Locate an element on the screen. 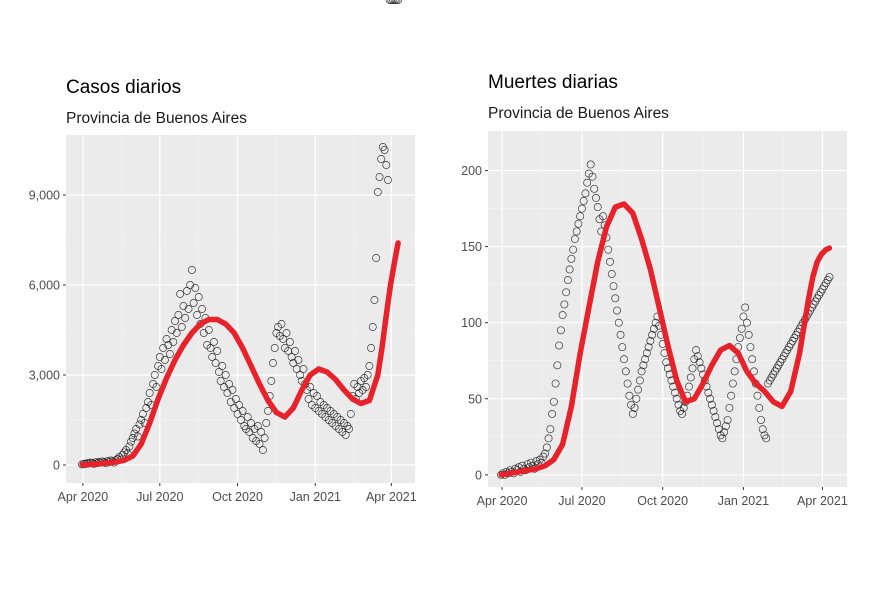 Image resolution: width=879 pixels, height=591 pixels. y-tick-label: 3,000 is located at coordinates (44, 376).